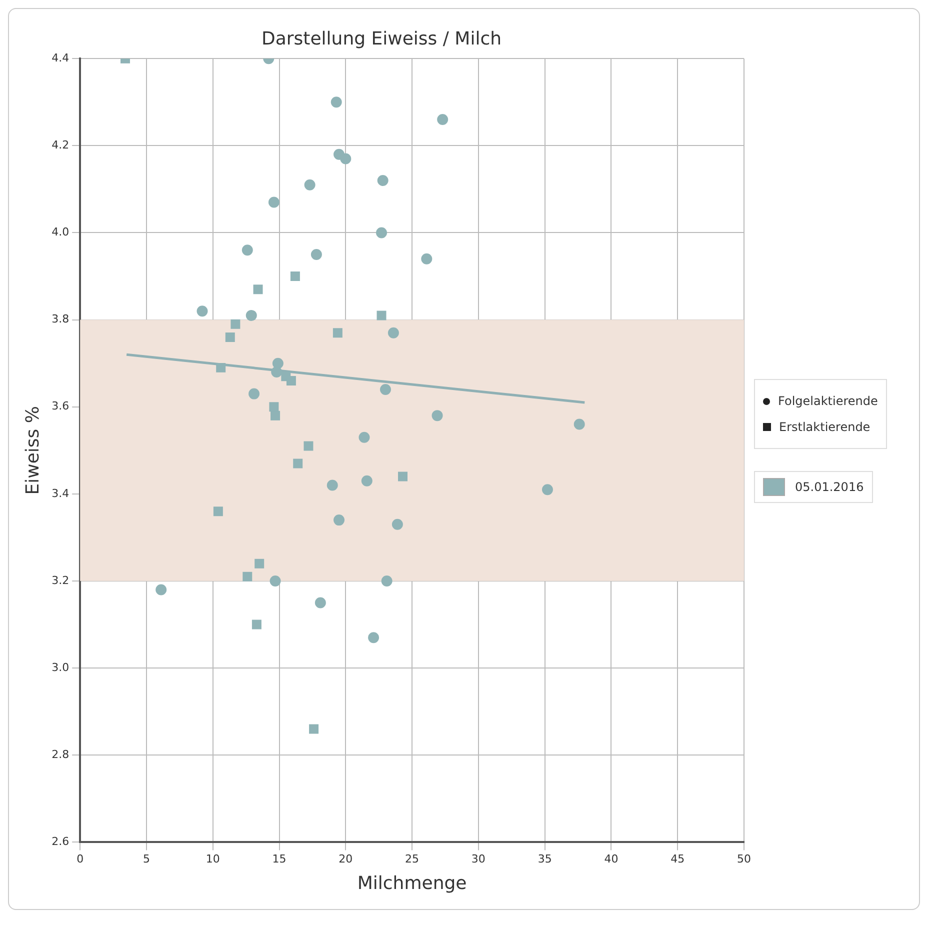 This screenshot has height=930, width=931. What do you see at coordinates (412, 883) in the screenshot?
I see `x-axis-title: Milchmenge` at bounding box center [412, 883].